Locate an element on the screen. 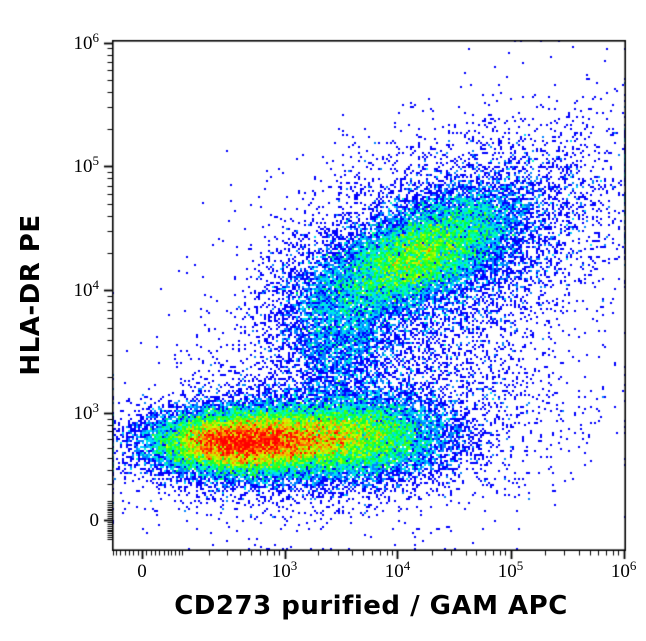  x-tick-label: 0 is located at coordinates (142, 571).